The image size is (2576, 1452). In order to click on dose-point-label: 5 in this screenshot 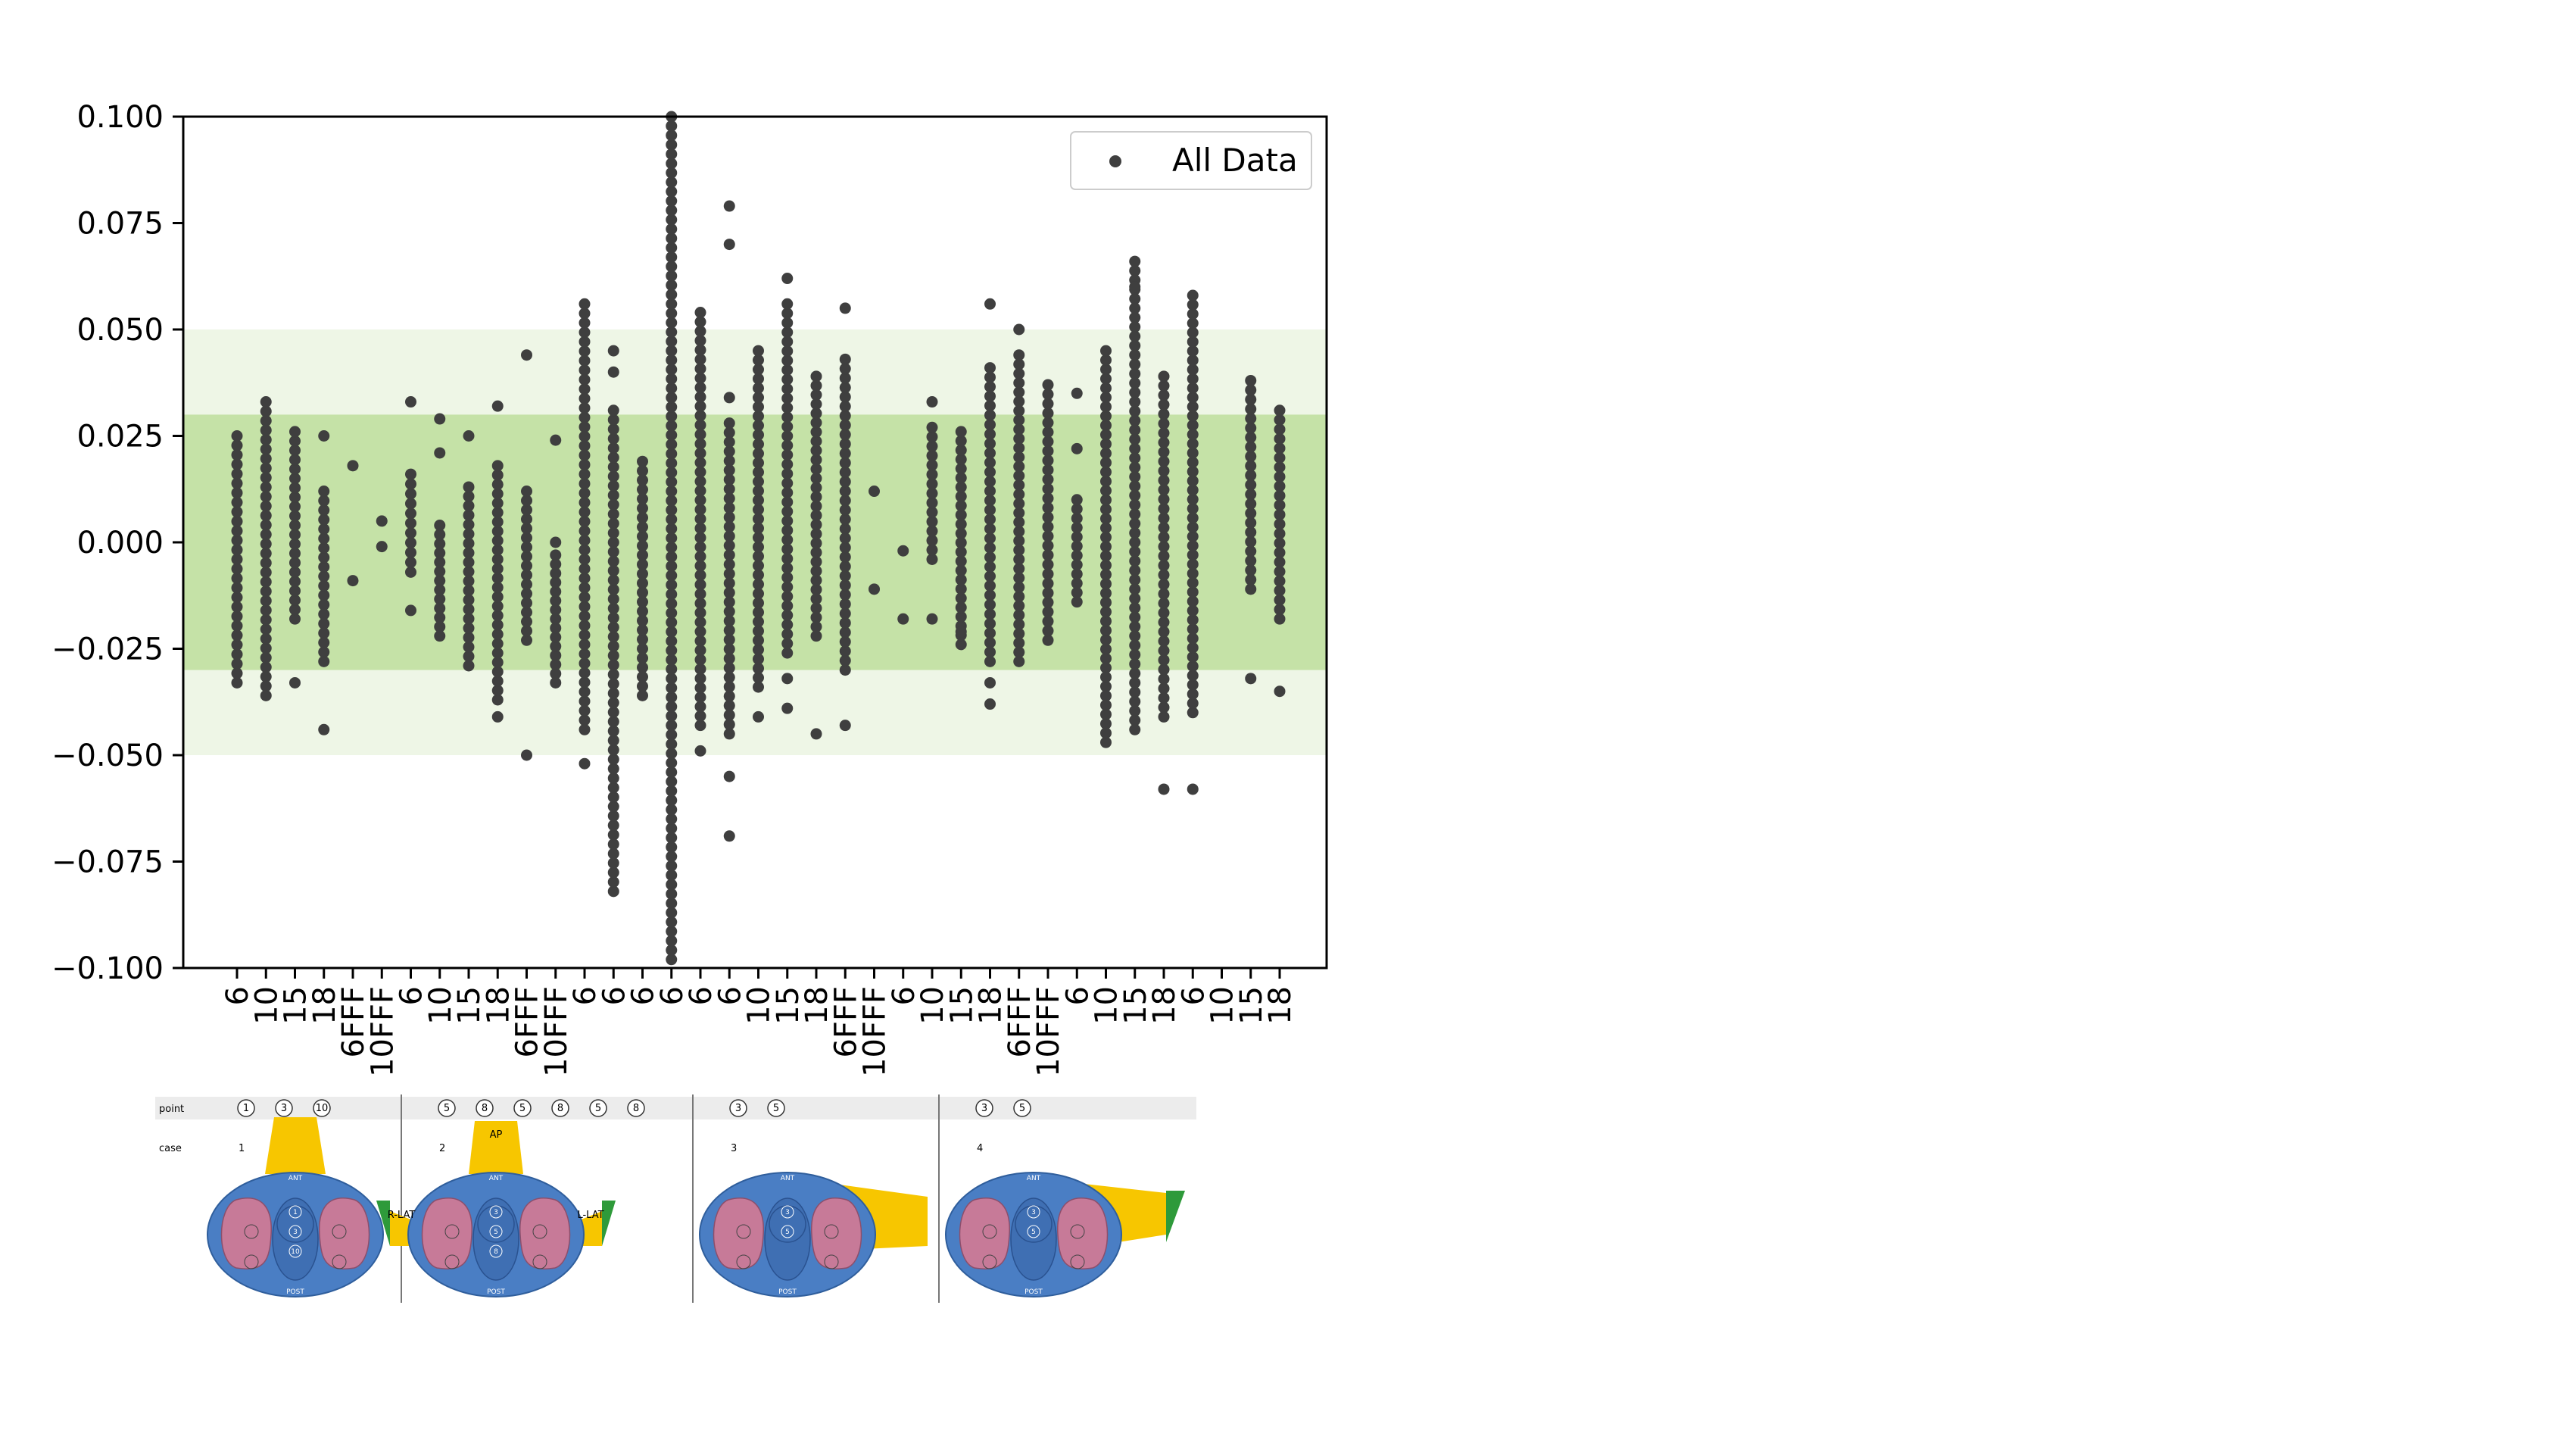, I will do `click(496, 1233)`.